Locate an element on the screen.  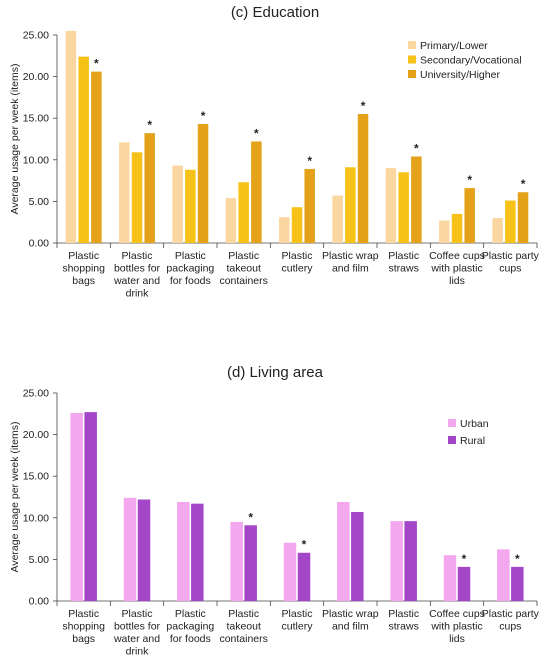
x-tick-label: bags is located at coordinates (83, 639).